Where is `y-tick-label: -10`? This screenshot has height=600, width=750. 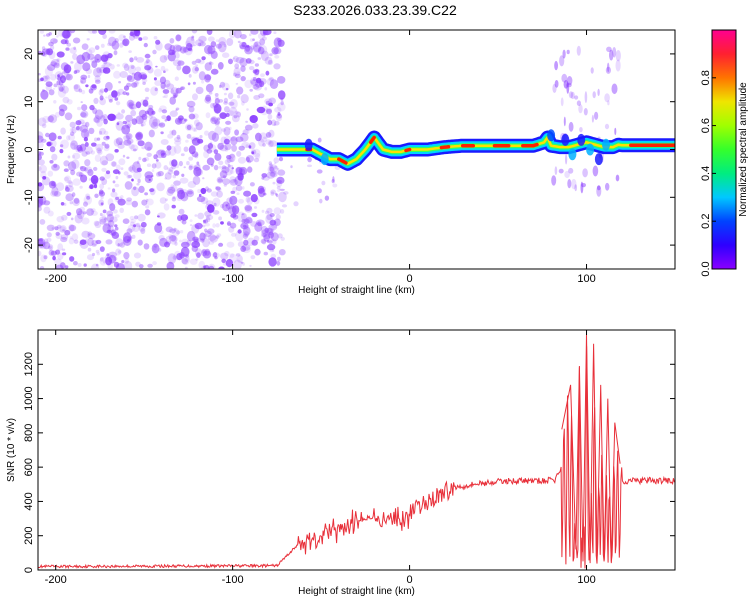 y-tick-label: -10 is located at coordinates (29, 197).